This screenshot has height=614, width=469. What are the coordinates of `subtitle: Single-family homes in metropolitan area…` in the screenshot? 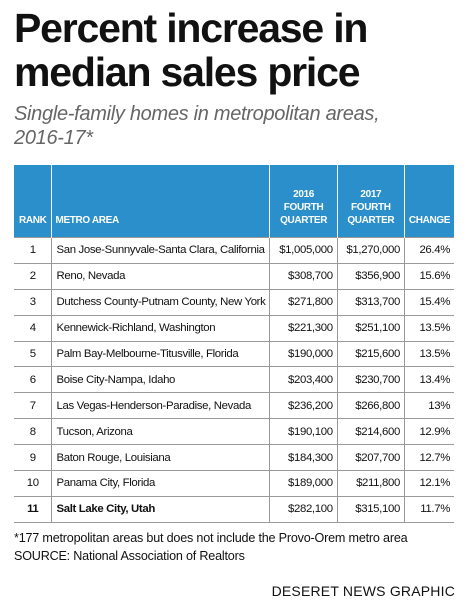 It's located at (197, 126).